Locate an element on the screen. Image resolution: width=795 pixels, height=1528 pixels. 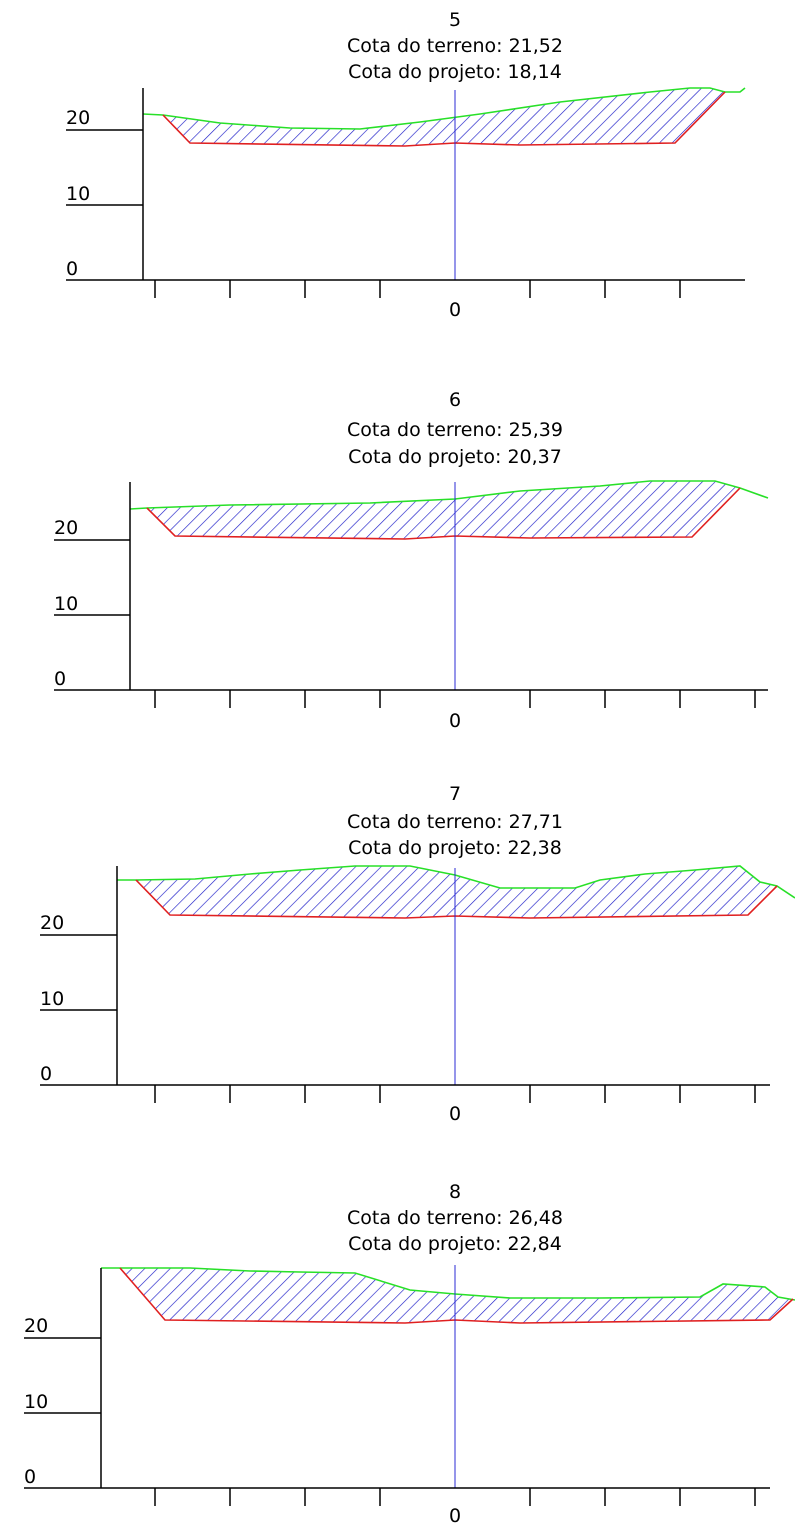
project-elevation-label: Cota do projeto: 20,37 is located at coordinates (455, 457).